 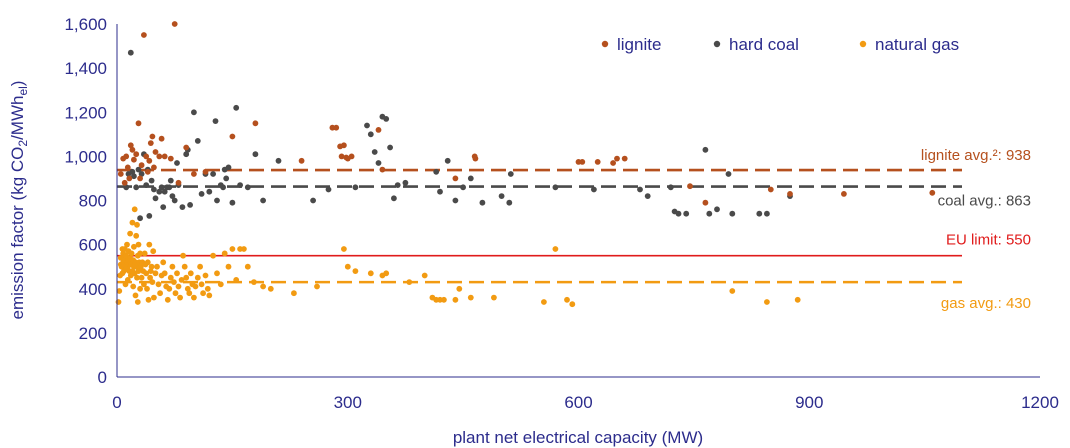 What do you see at coordinates (85, 68) in the screenshot?
I see `y-tick-label: 1,400` at bounding box center [85, 68].